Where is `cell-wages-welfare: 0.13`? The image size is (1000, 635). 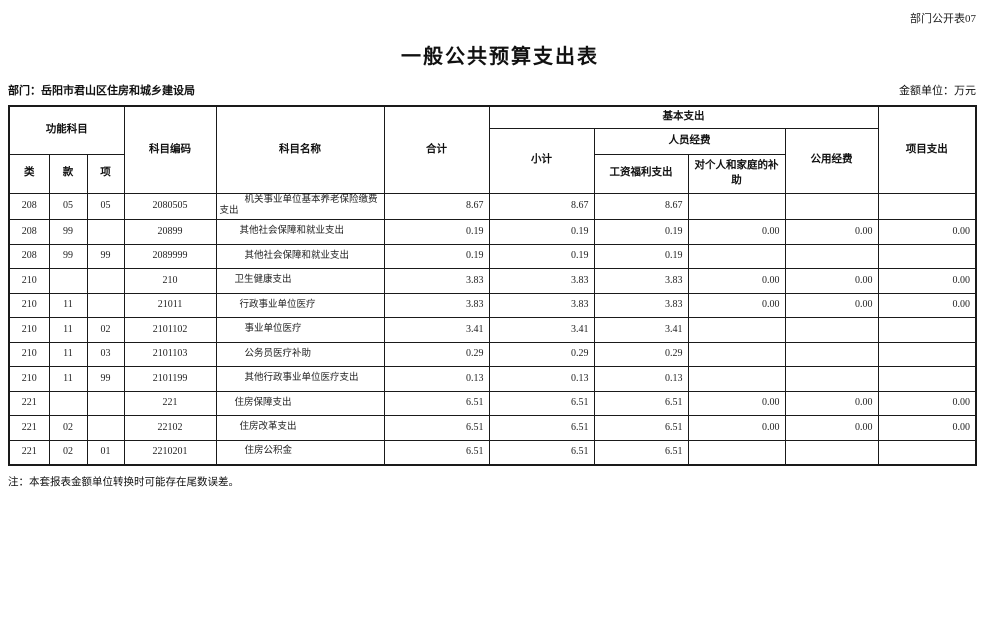 cell-wages-welfare: 0.13 is located at coordinates (641, 379).